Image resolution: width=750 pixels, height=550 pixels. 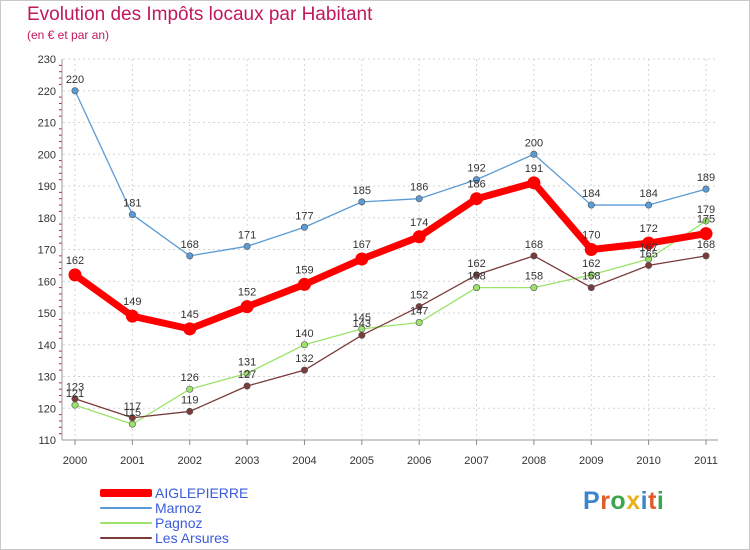 I want to click on y-tick-label: 120, so click(x=47, y=409).